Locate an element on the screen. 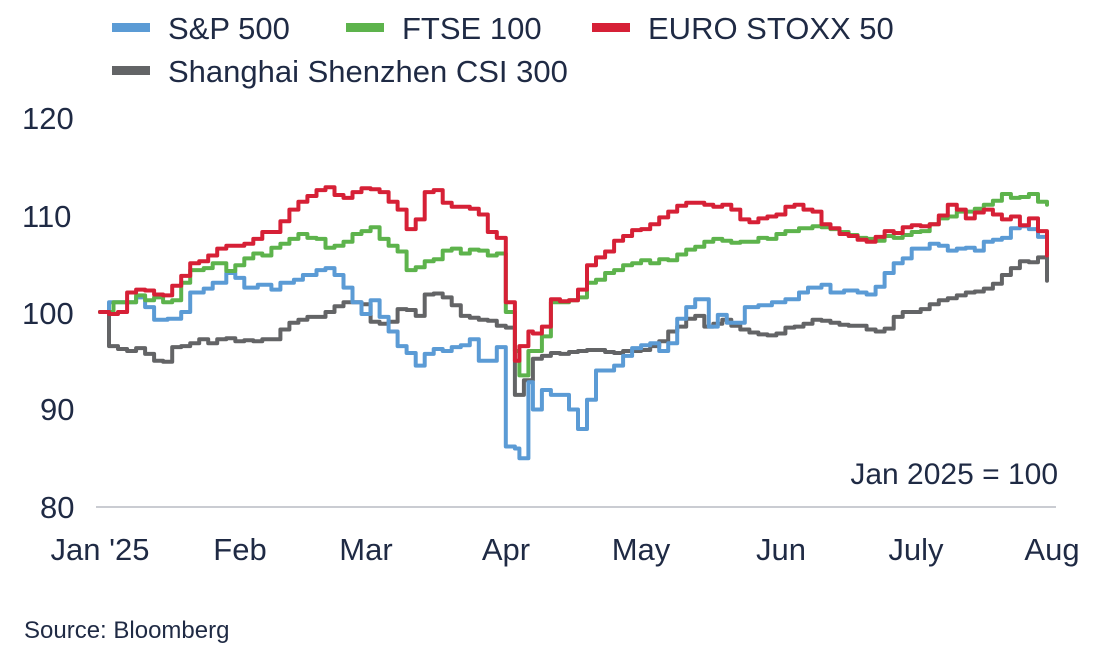 The height and width of the screenshot is (654, 1093). y-axis: 120 110 100 90 80 is located at coordinates (48, 313).